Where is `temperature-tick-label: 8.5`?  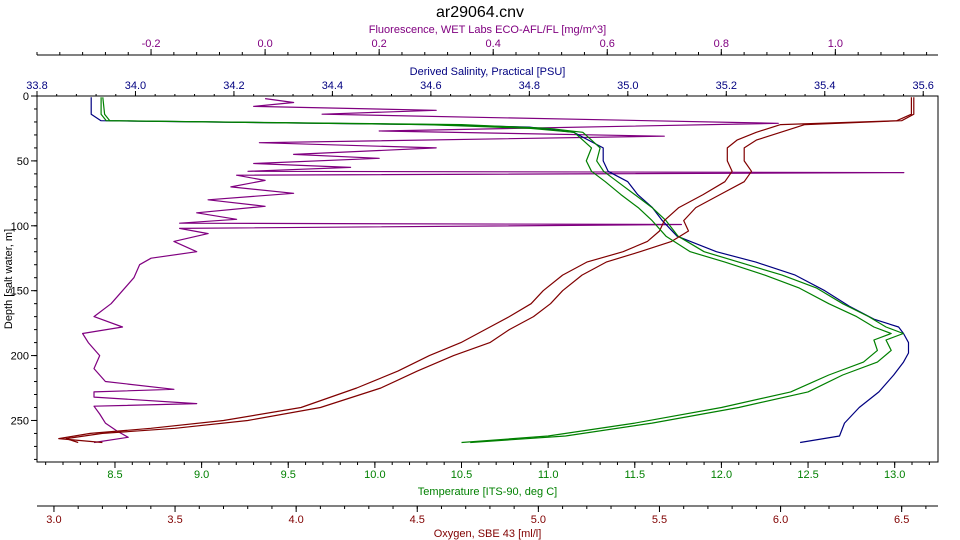 temperature-tick-label: 8.5 is located at coordinates (114, 475).